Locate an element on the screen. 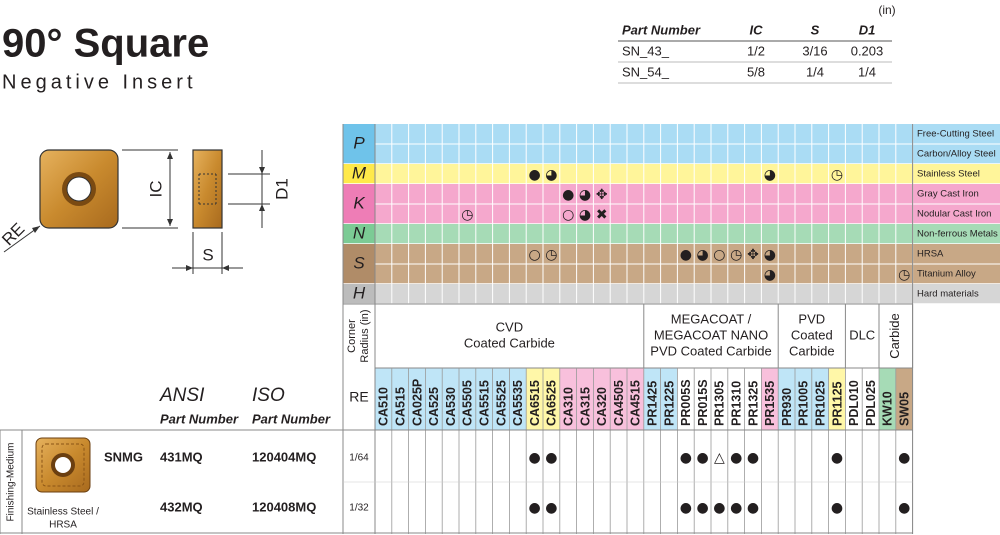 The height and width of the screenshot is (535, 1000). material-code: M is located at coordinates (359, 172).